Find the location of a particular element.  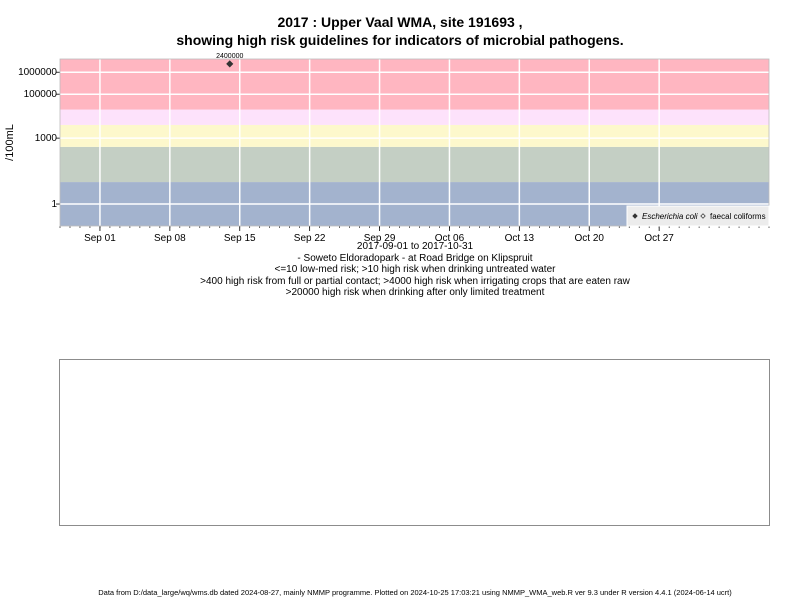

data-points: 2400000 is located at coordinates (229, 60).